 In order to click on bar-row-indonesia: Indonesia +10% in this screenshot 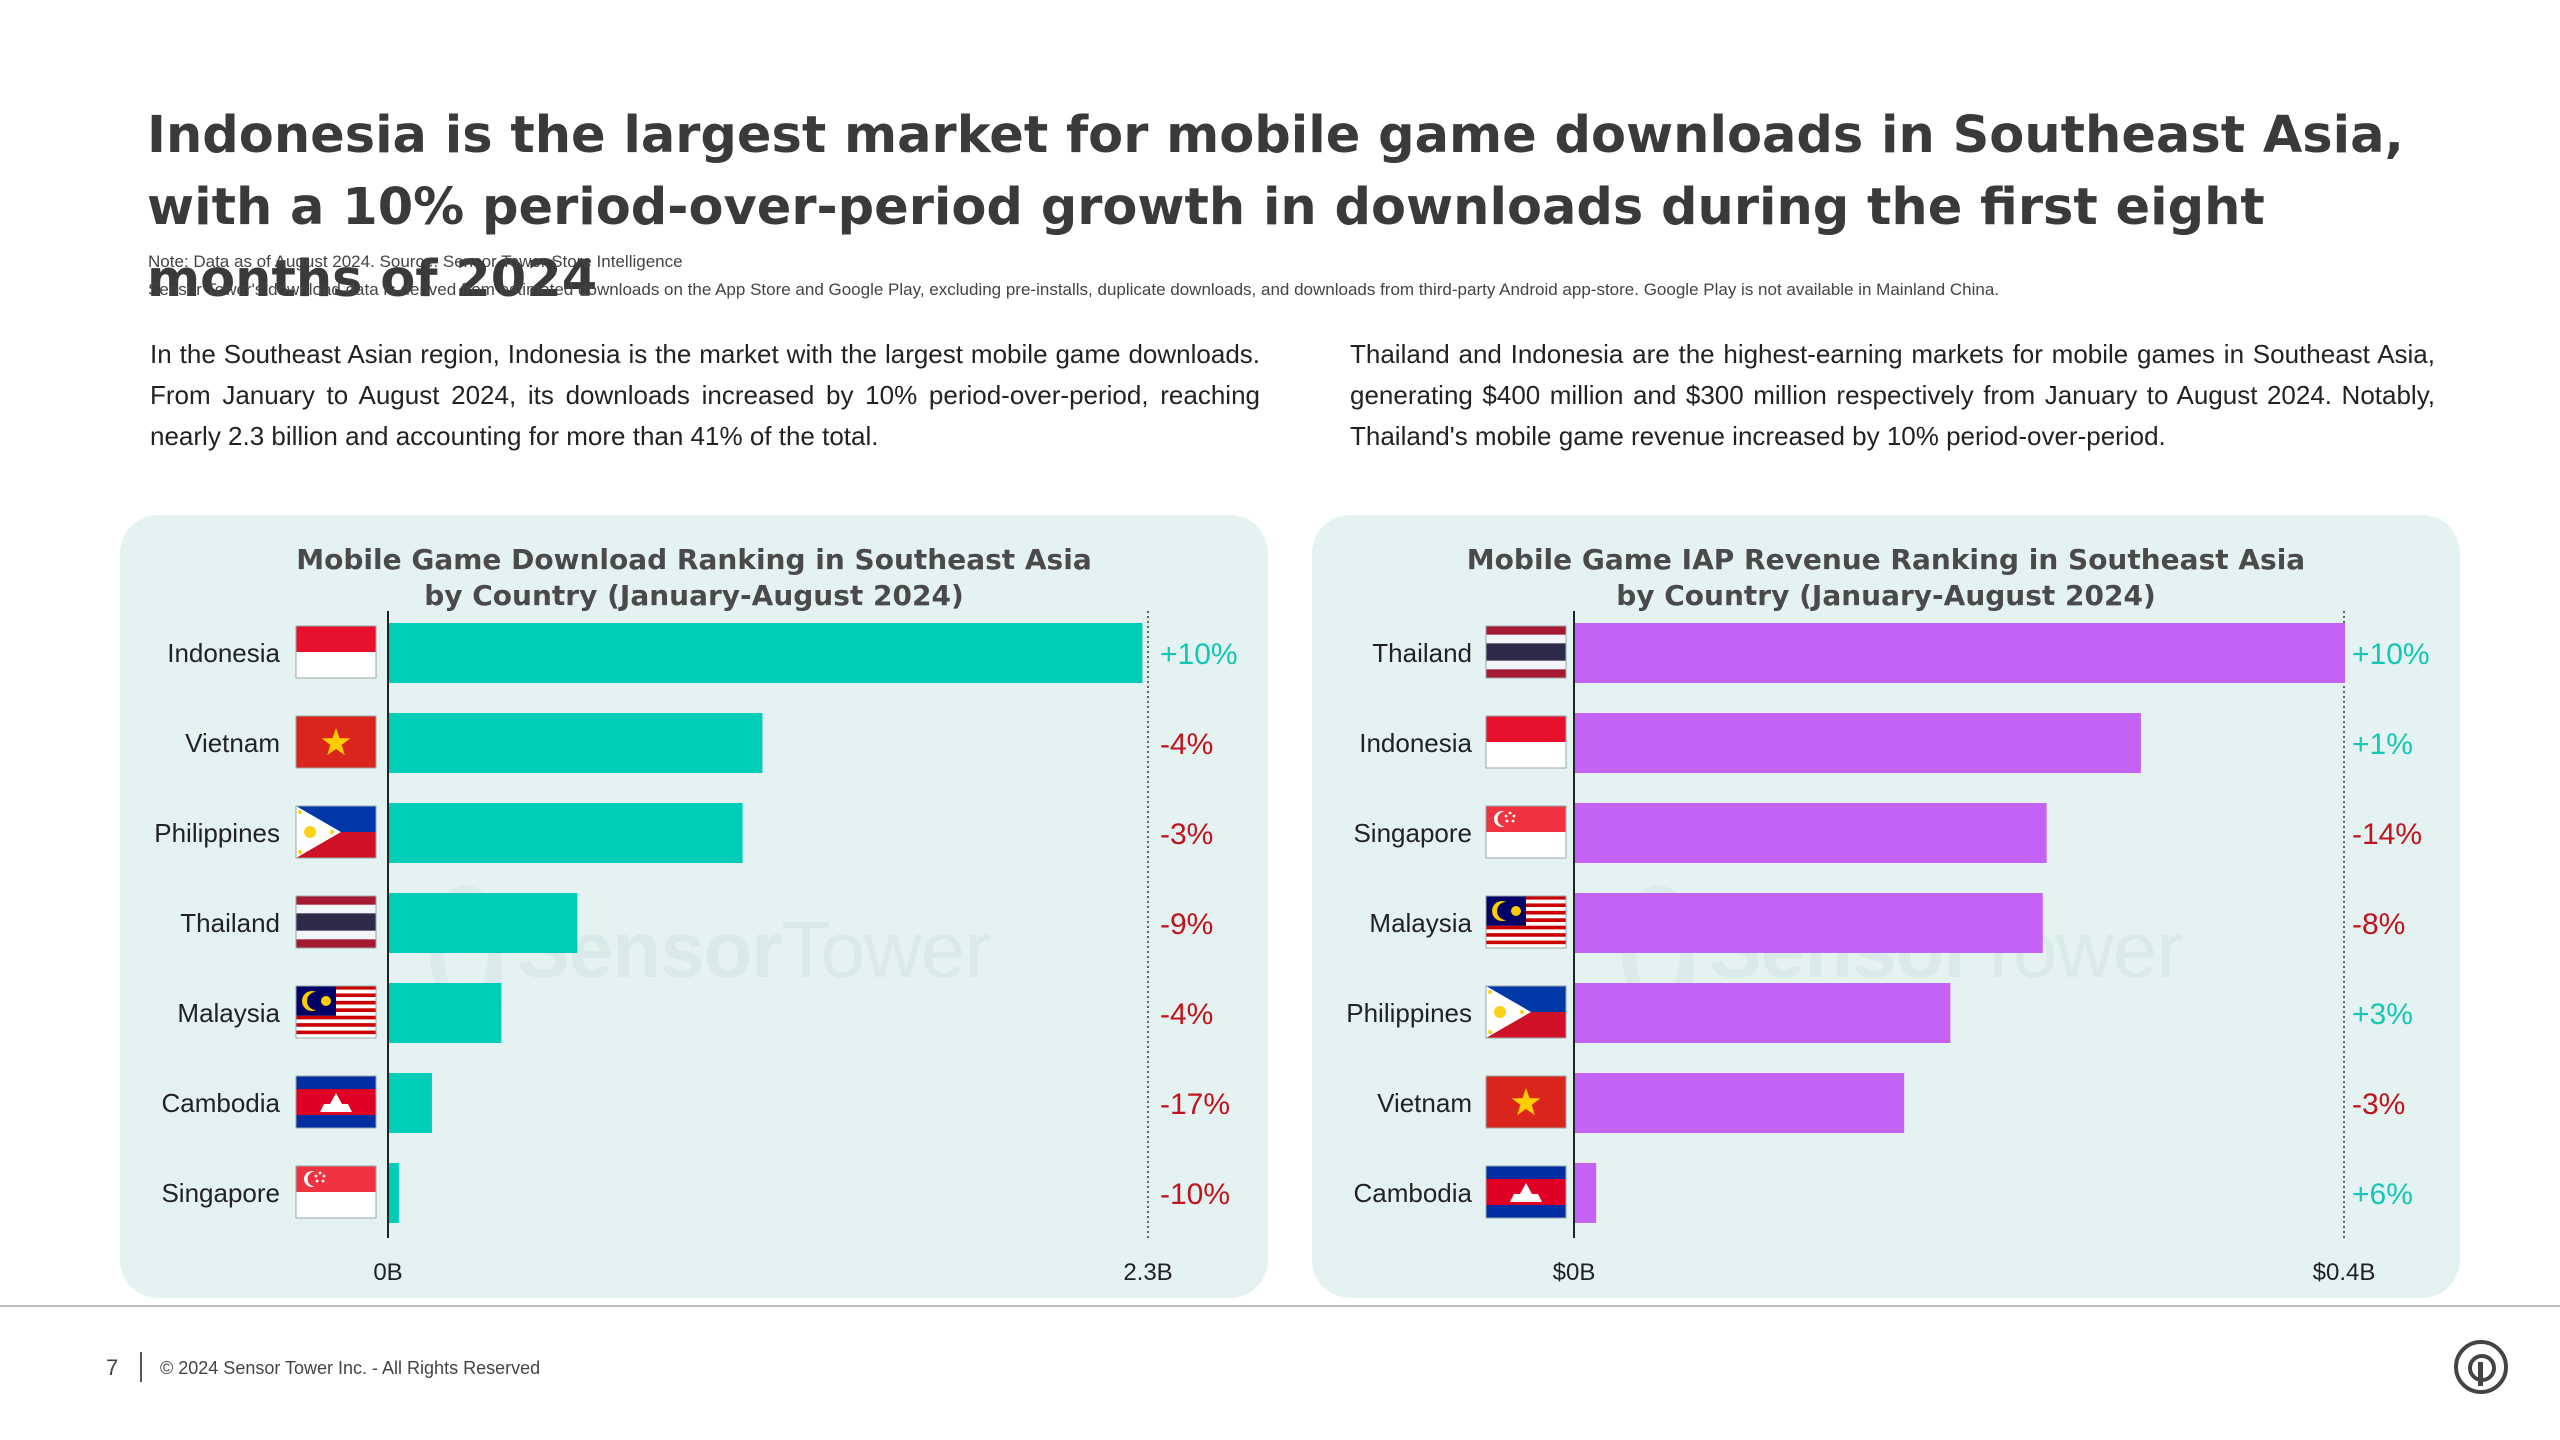, I will do `click(702, 653)`.